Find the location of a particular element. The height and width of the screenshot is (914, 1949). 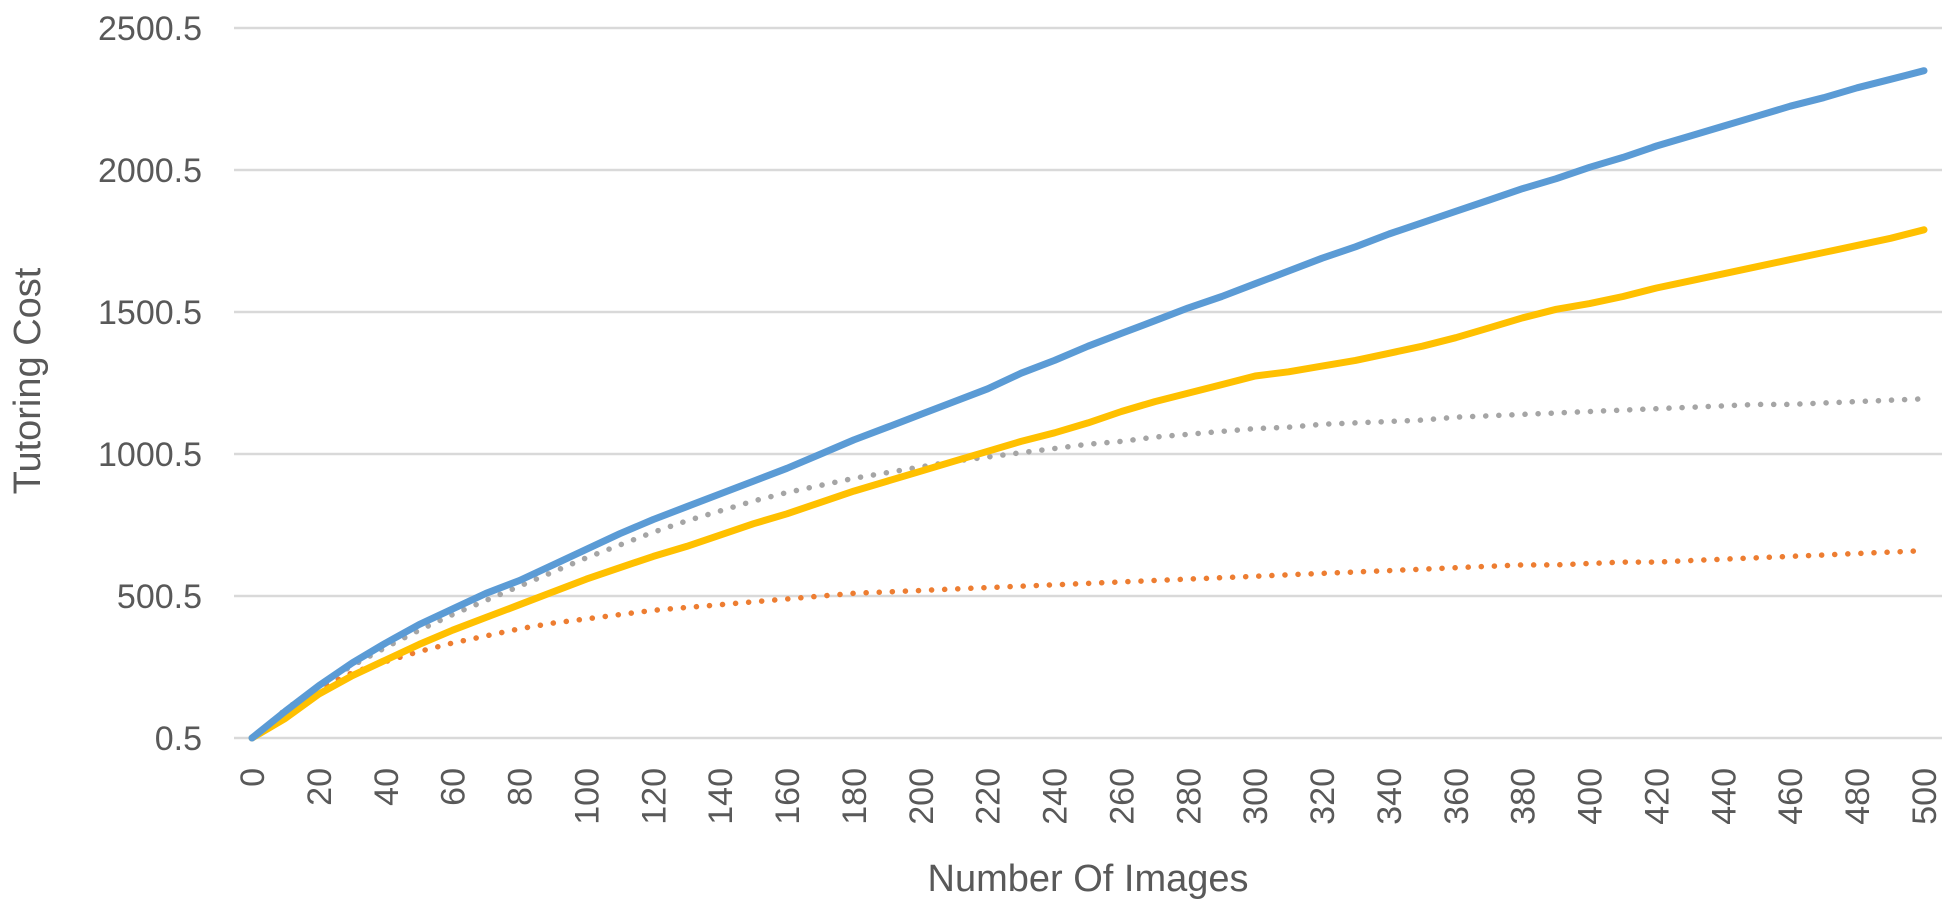

x-tick-label: 240 is located at coordinates (1056, 796).